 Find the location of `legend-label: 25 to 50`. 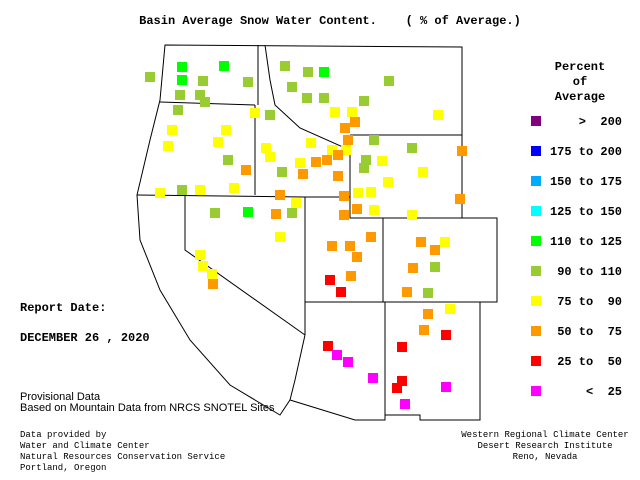

legend-label: 25 to 50 is located at coordinates (589, 362).